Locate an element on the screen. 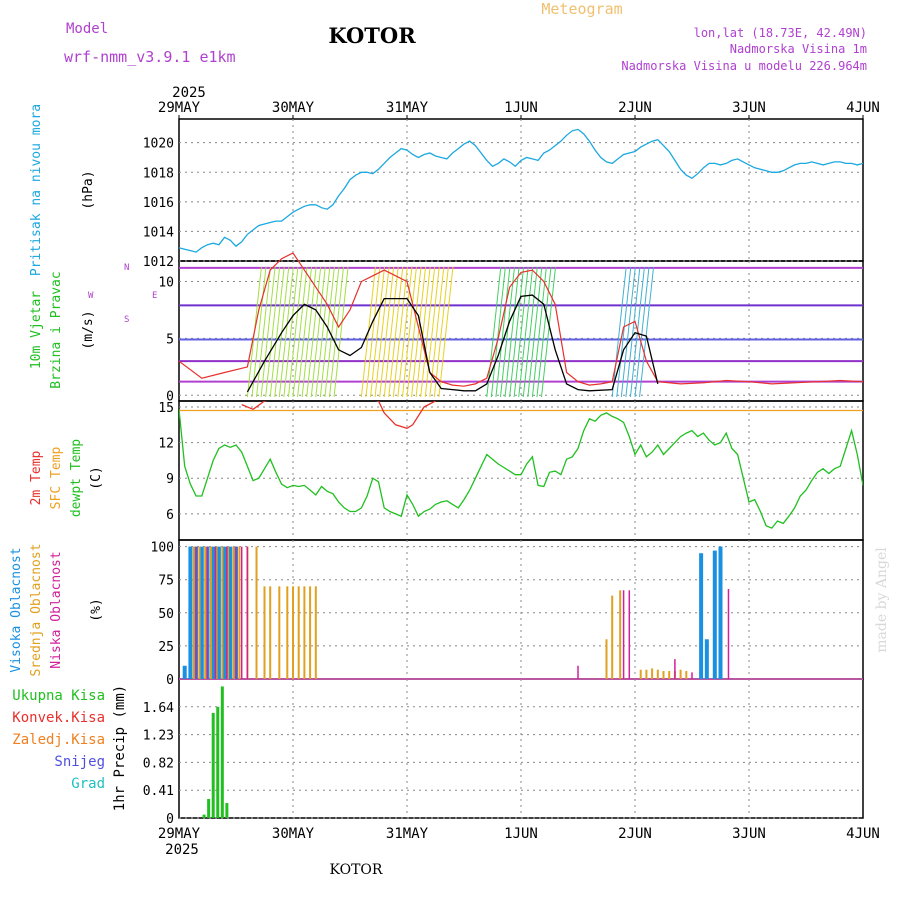 The width and height of the screenshot is (900, 904). y-tick-label: 50 is located at coordinates (166, 614).